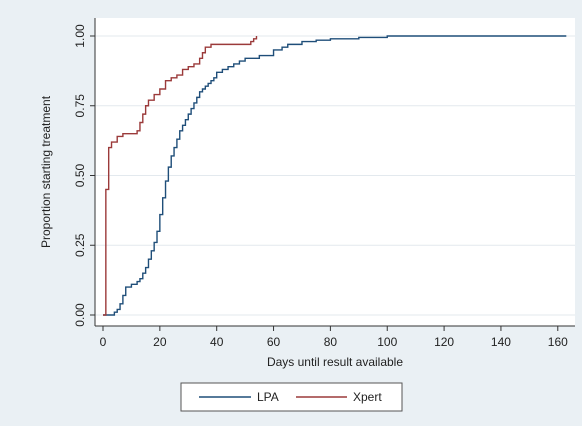 This screenshot has width=582, height=426. Describe the element at coordinates (558, 342) in the screenshot. I see `x-tick-label-8: 160` at that location.